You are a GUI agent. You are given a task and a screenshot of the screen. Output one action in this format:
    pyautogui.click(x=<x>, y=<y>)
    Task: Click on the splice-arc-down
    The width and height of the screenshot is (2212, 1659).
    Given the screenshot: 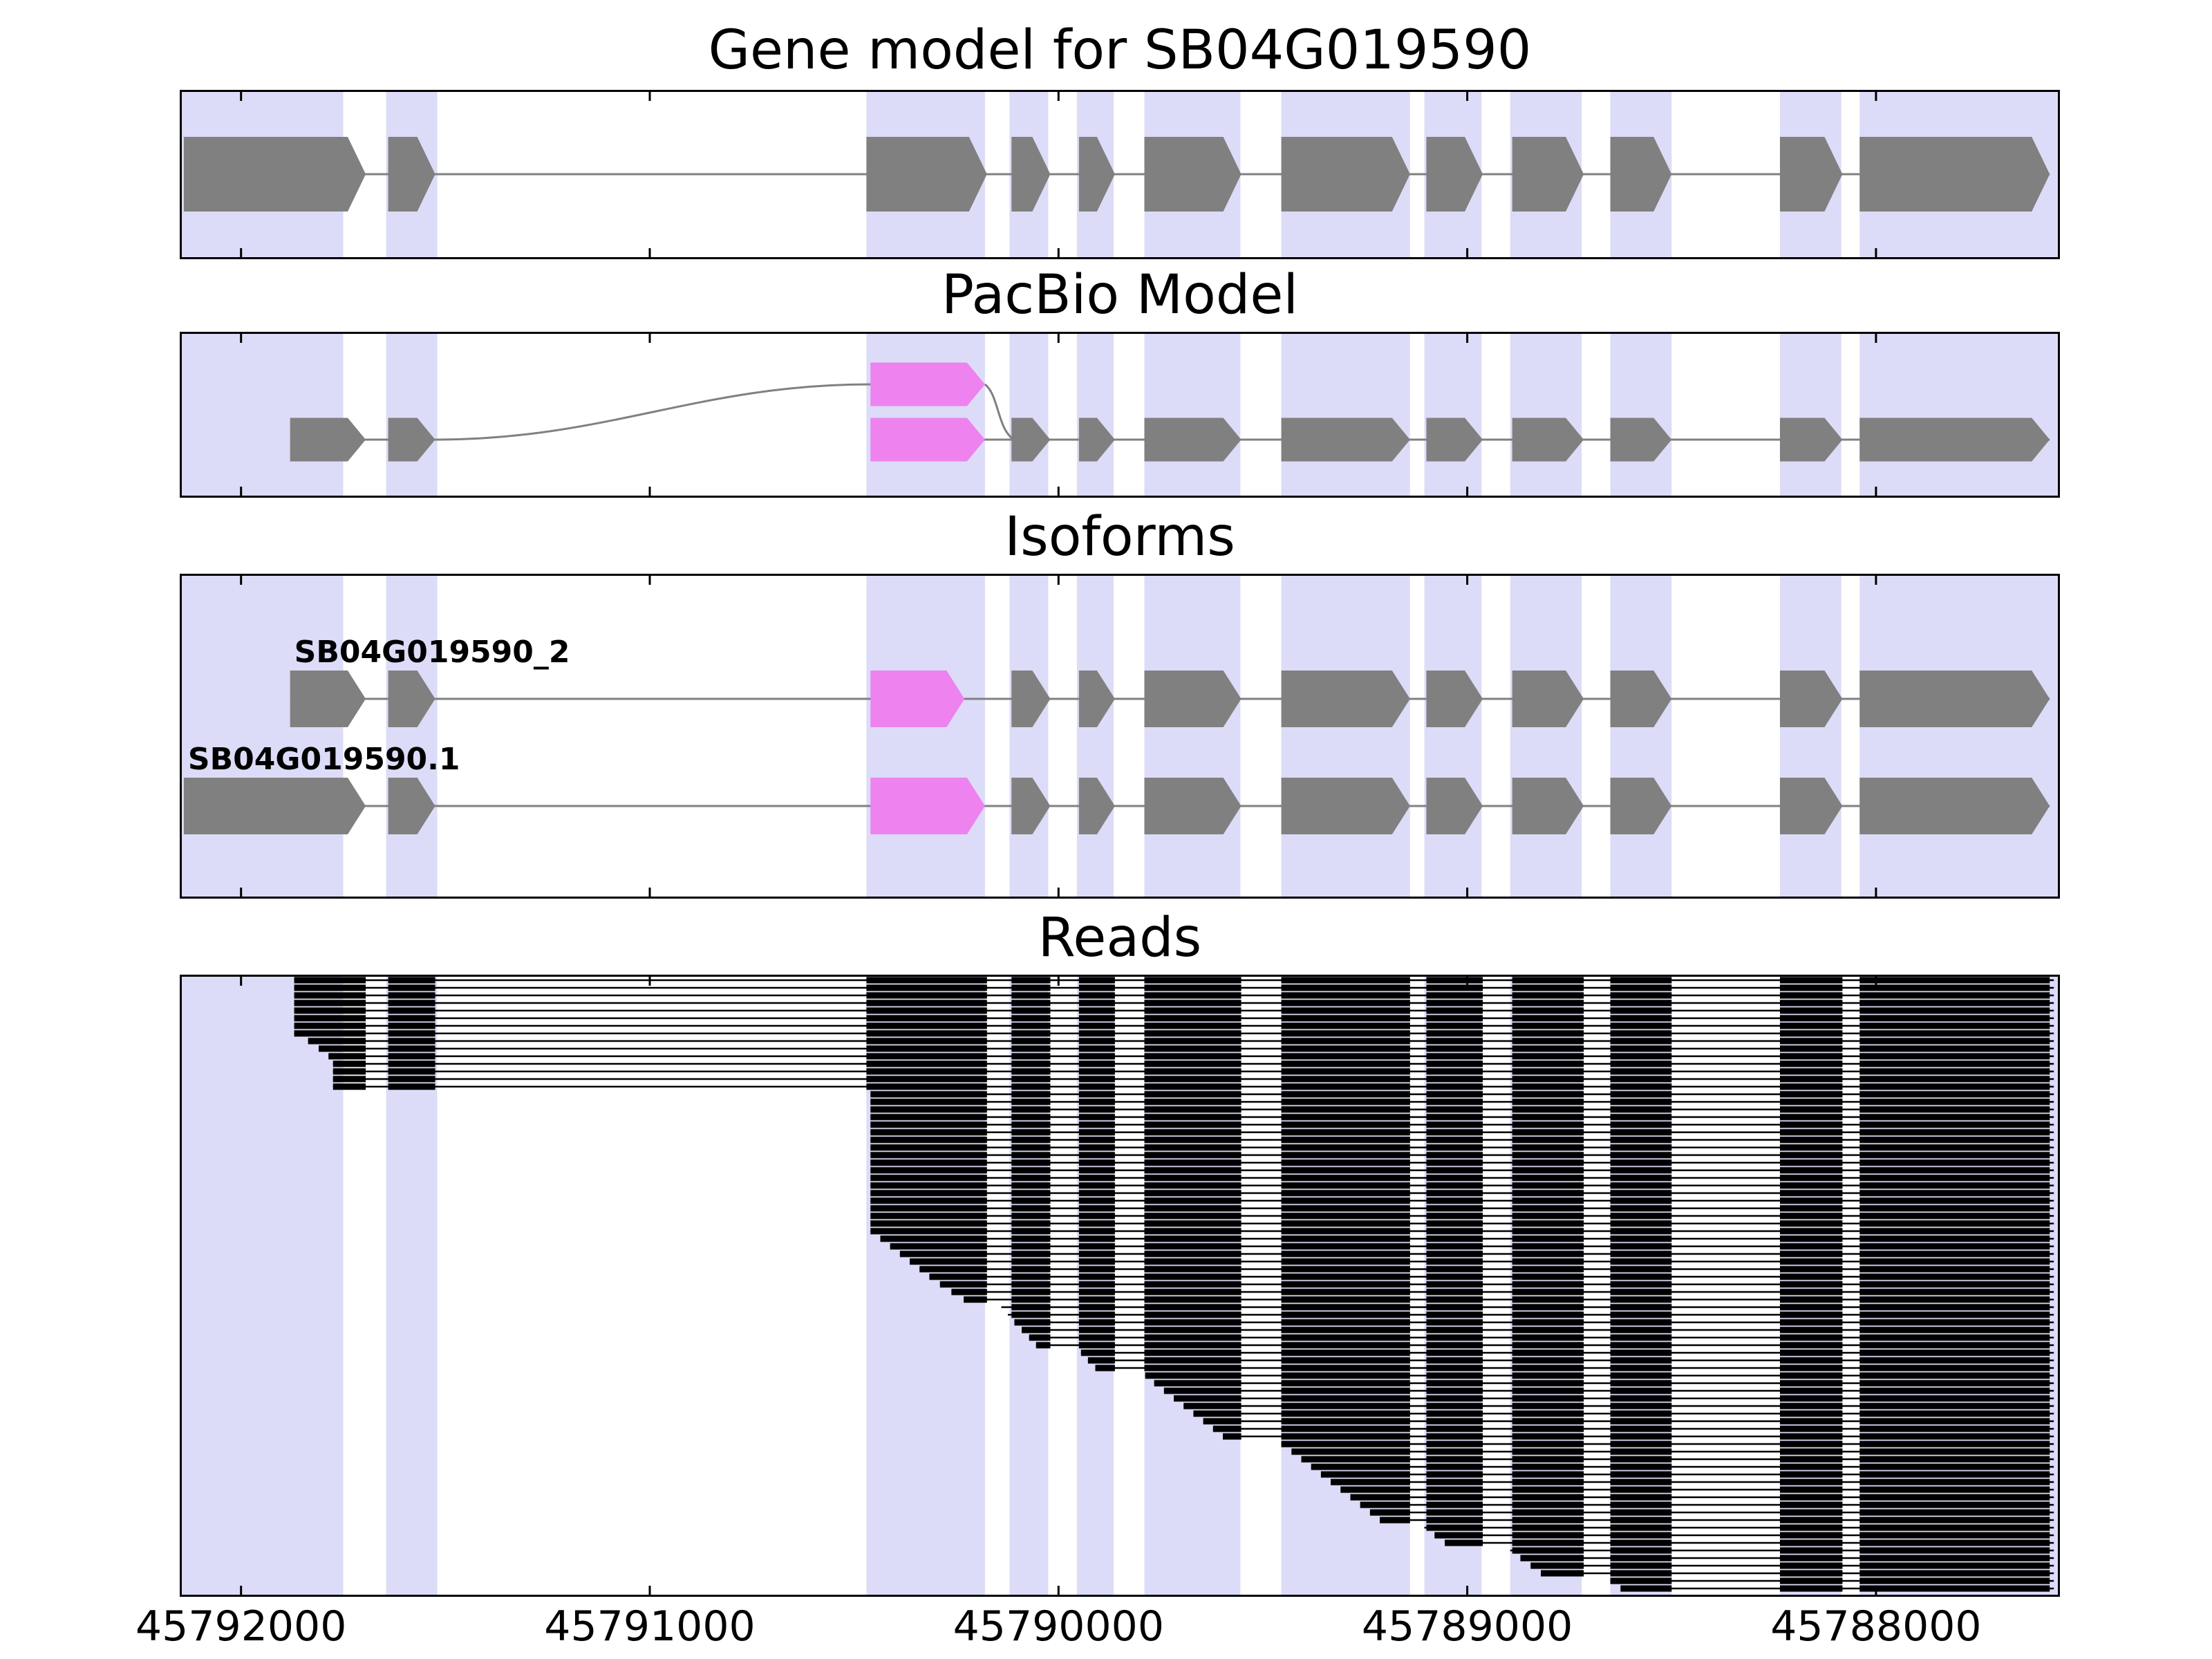 What is the action you would take?
    pyautogui.click(x=999, y=412)
    